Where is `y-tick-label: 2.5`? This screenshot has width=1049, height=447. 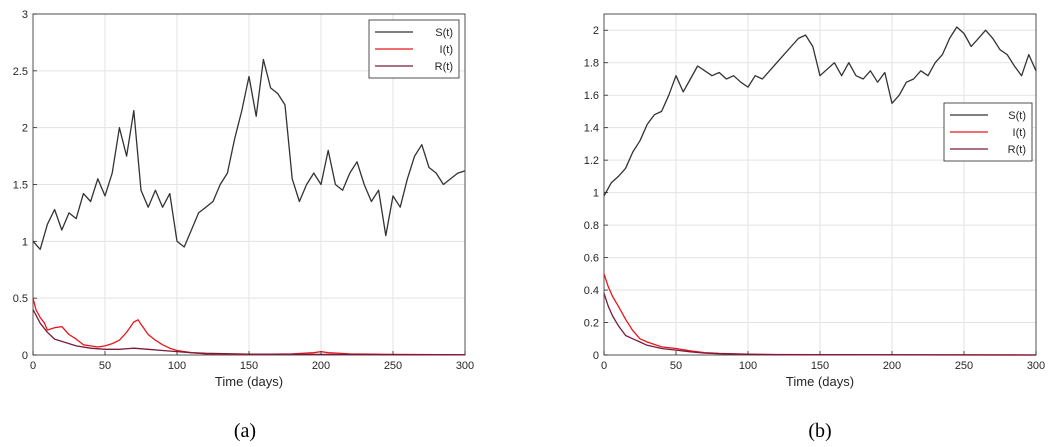 y-tick-label: 2.5 is located at coordinates (20, 72).